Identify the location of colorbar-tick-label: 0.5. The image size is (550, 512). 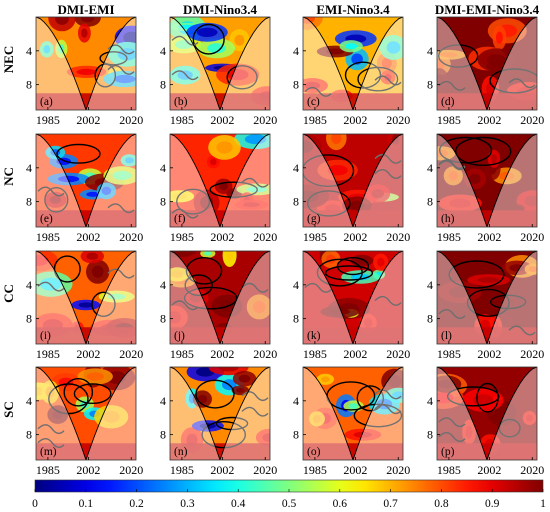
(289, 504).